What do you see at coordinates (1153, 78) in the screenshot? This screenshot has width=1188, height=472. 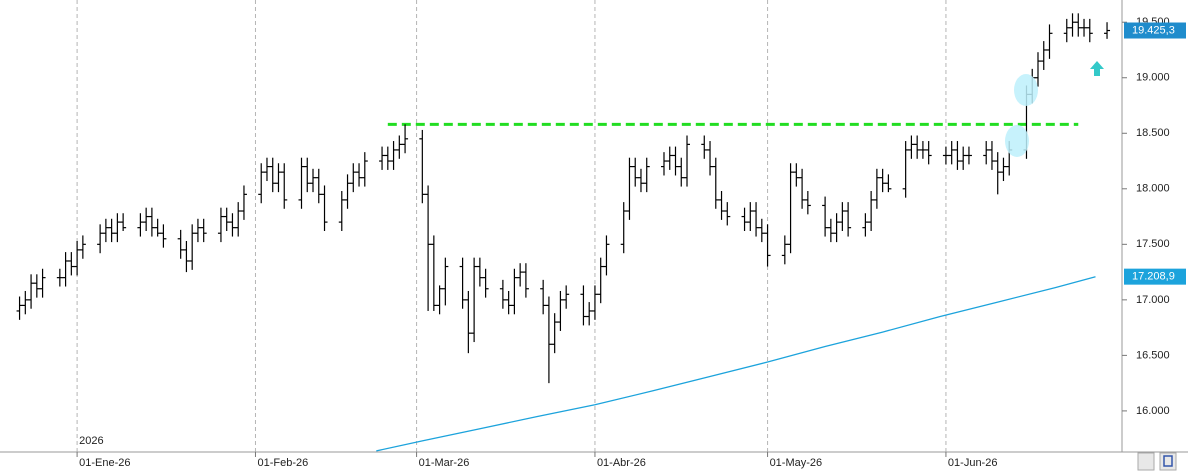 I see `y-tick-label: 19.000` at bounding box center [1153, 78].